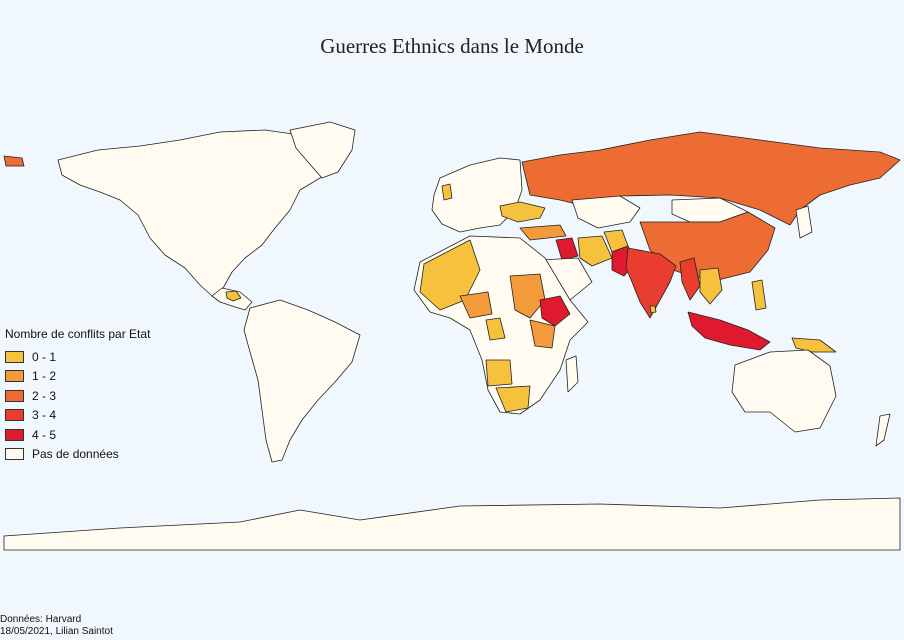  I want to click on indonesia, so click(729, 331).